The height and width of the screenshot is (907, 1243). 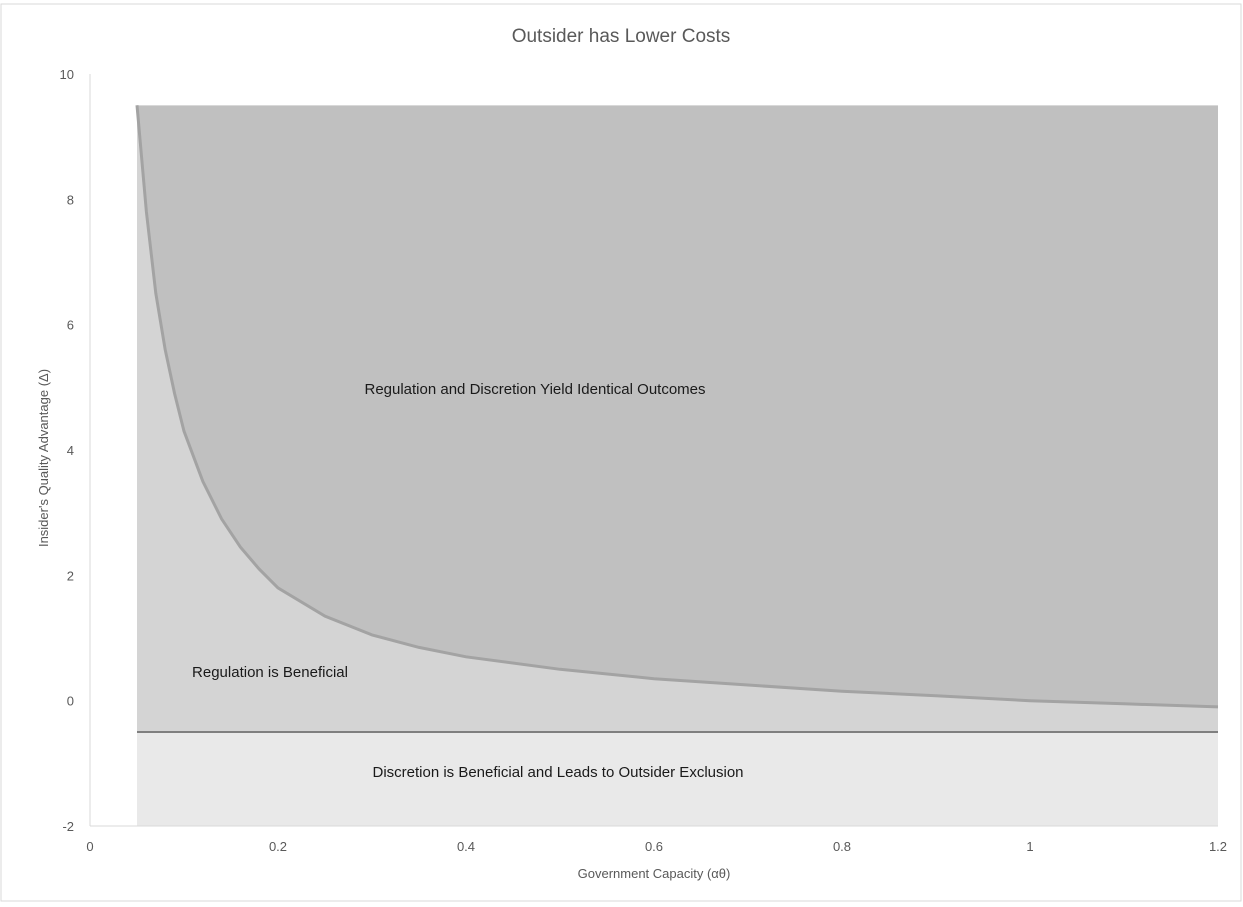 What do you see at coordinates (1218, 846) in the screenshot?
I see `x-tick-label: 1.2` at bounding box center [1218, 846].